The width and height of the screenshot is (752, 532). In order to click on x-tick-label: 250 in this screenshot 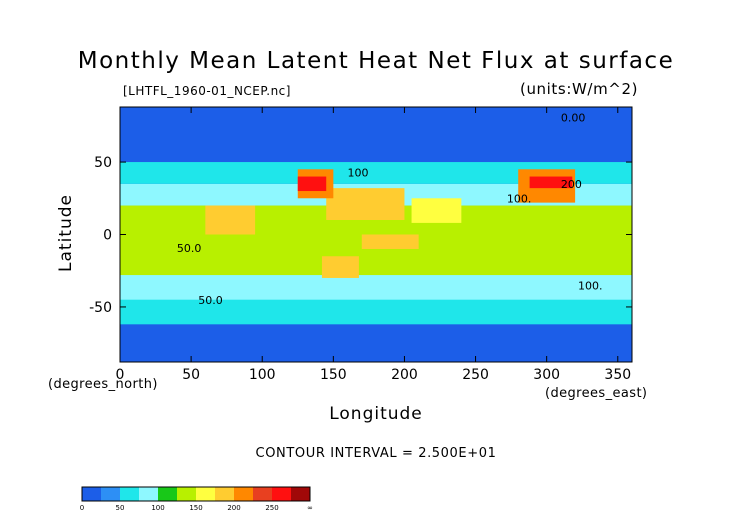, I will do `click(475, 375)`.